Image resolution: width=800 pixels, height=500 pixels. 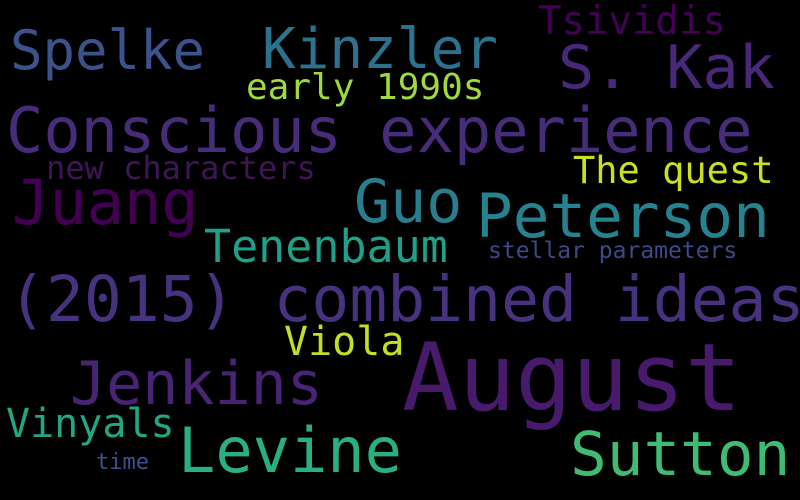 I want to click on word-levine: Levine, so click(x=290, y=450).